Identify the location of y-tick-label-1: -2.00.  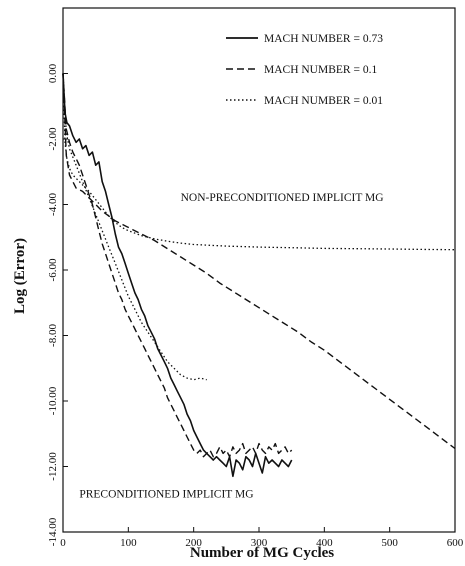
(53, 138).